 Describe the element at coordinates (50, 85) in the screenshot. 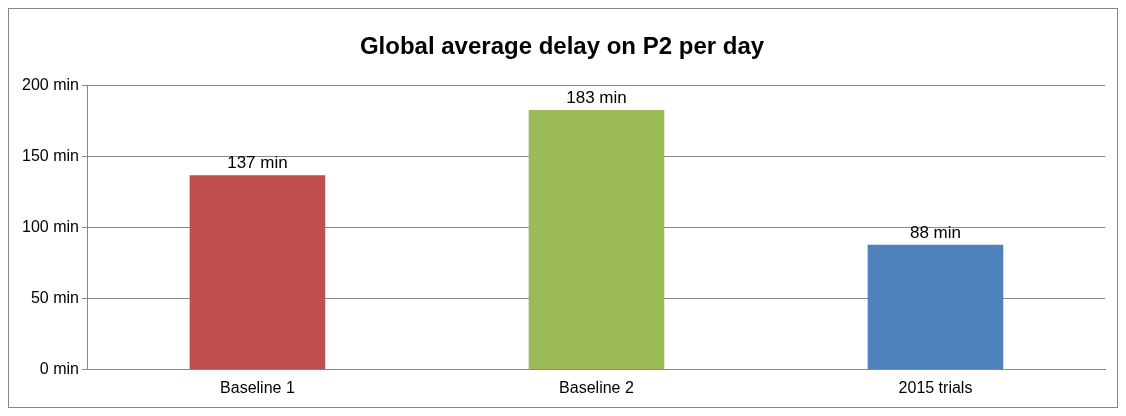

I see `y-tick-label: 200 min` at that location.